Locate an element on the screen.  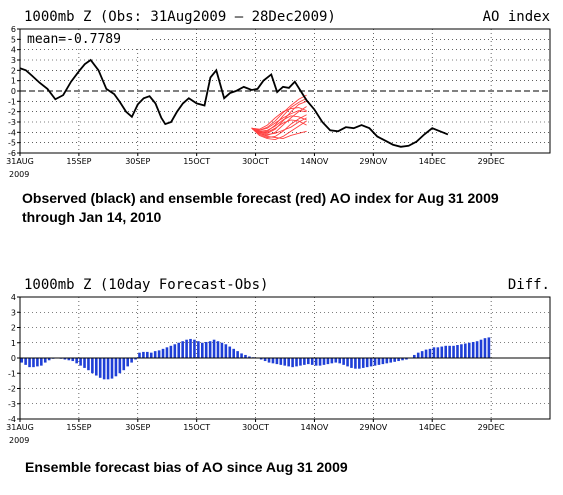
chart2-y-ticks: -4 -3 -2 -1 0 1 2 3 4 is located at coordinates (14, 358).